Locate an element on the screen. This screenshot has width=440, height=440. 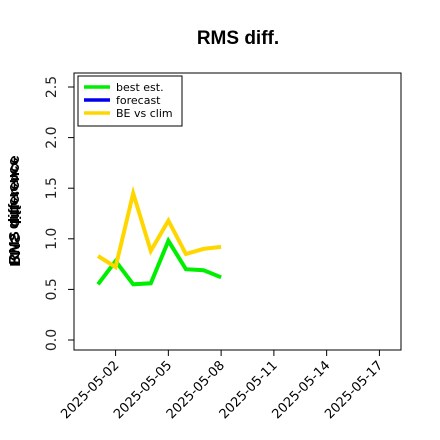
y-tick-label: 0.0 is located at coordinates (52, 340).